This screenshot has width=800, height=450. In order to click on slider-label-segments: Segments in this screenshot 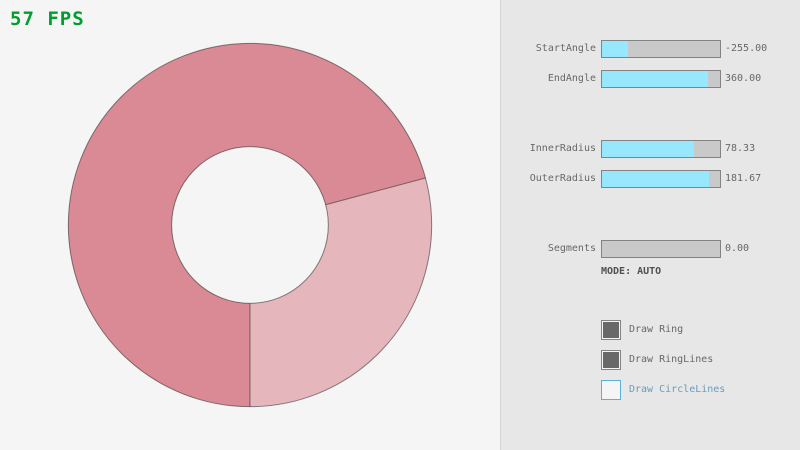, I will do `click(571, 248)`.